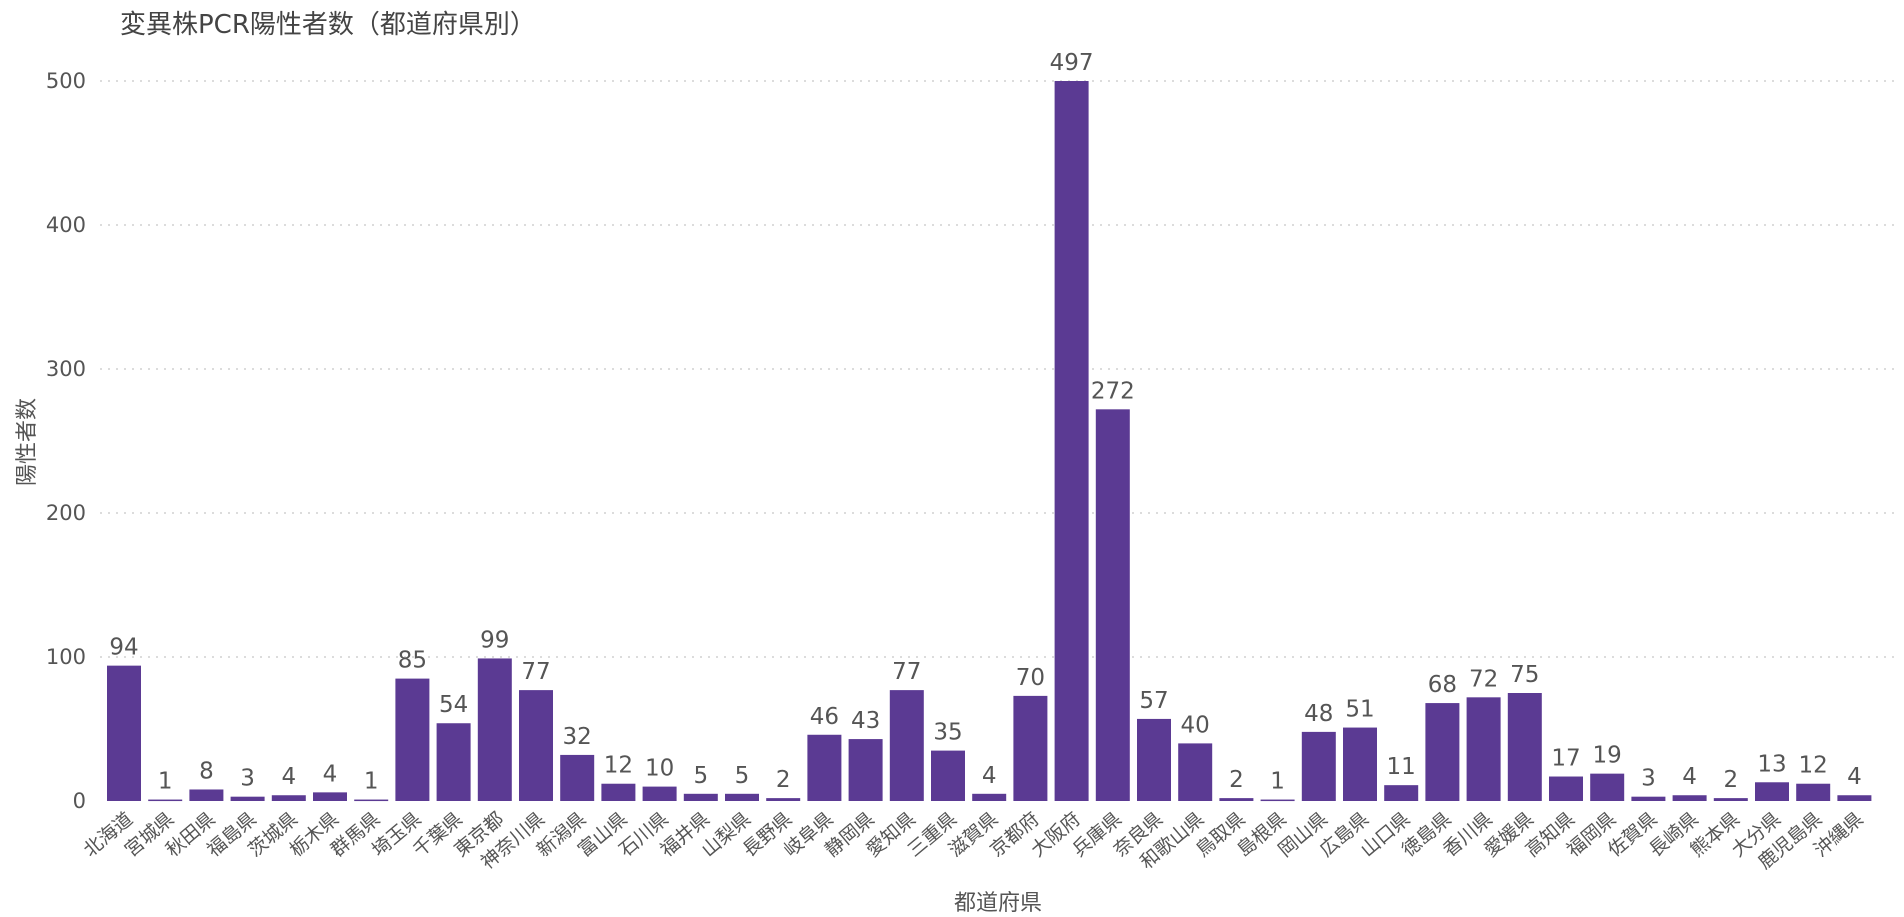 The height and width of the screenshot is (917, 1904). What do you see at coordinates (865, 721) in the screenshot?
I see `data-label: 43` at bounding box center [865, 721].